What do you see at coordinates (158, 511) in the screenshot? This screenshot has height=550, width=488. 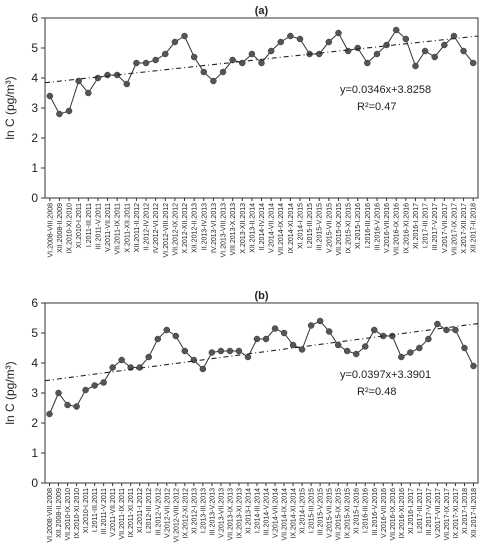 I see `x-tick-label: III.2012-V.2012` at bounding box center [158, 511].